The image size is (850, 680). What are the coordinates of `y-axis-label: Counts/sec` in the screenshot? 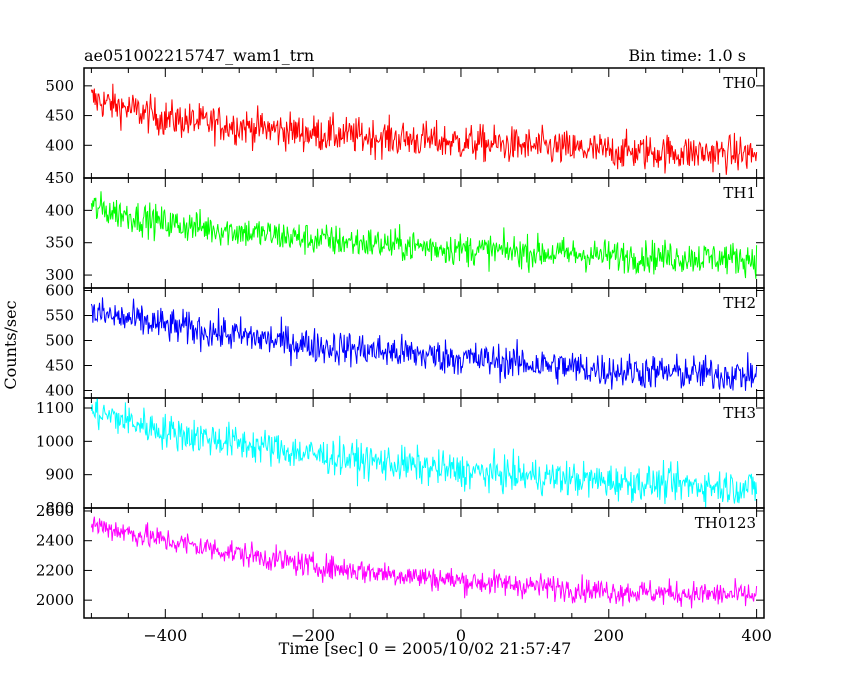 It's located at (10, 344).